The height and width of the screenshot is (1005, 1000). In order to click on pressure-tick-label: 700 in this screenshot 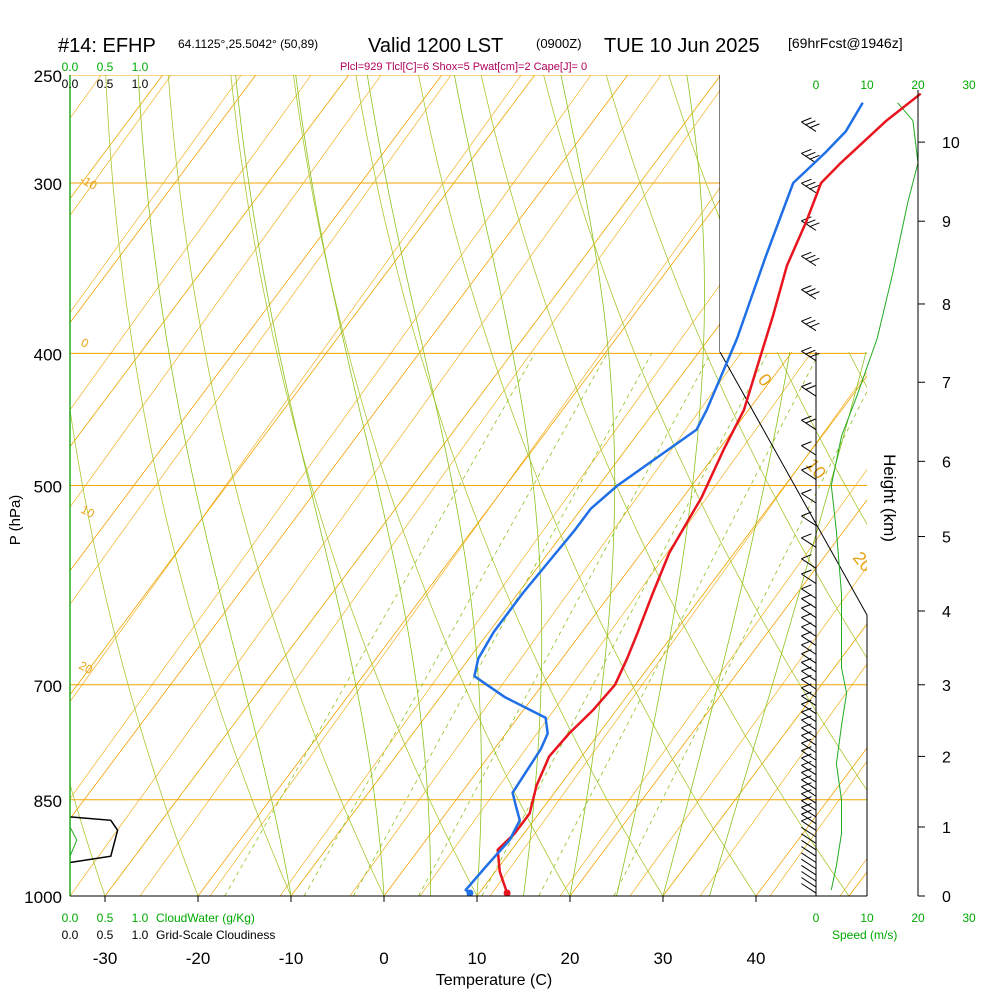, I will do `click(48, 686)`.